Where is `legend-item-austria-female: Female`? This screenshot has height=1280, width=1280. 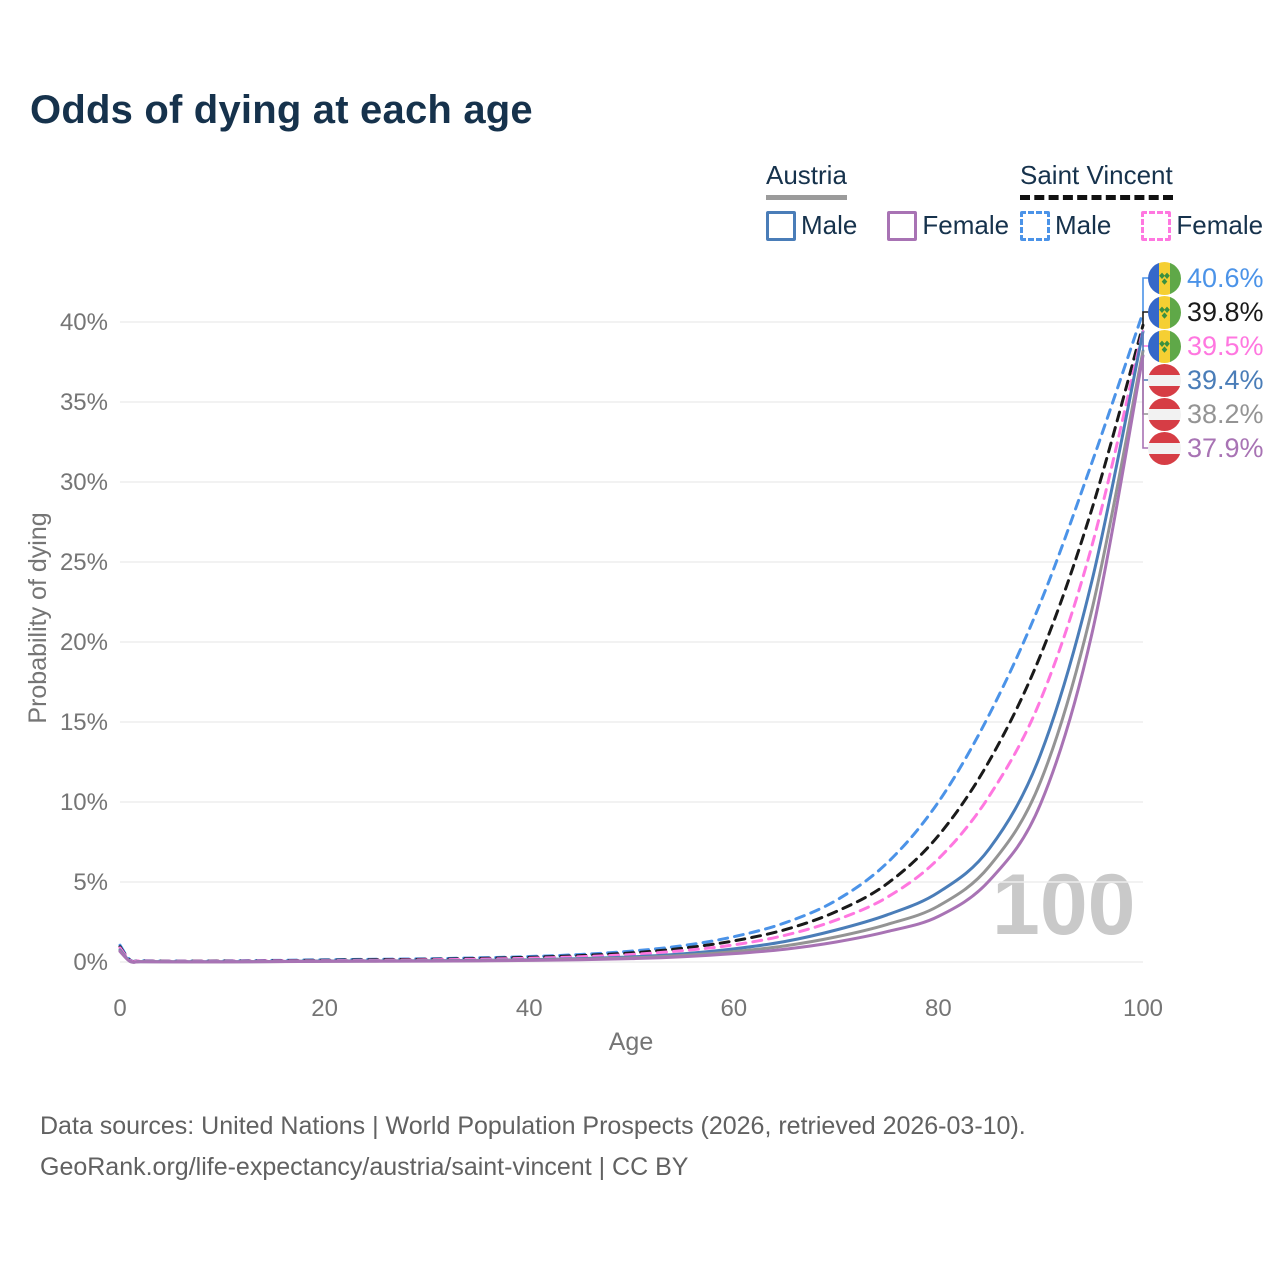
legend-item-austria-female: Female is located at coordinates (948, 225).